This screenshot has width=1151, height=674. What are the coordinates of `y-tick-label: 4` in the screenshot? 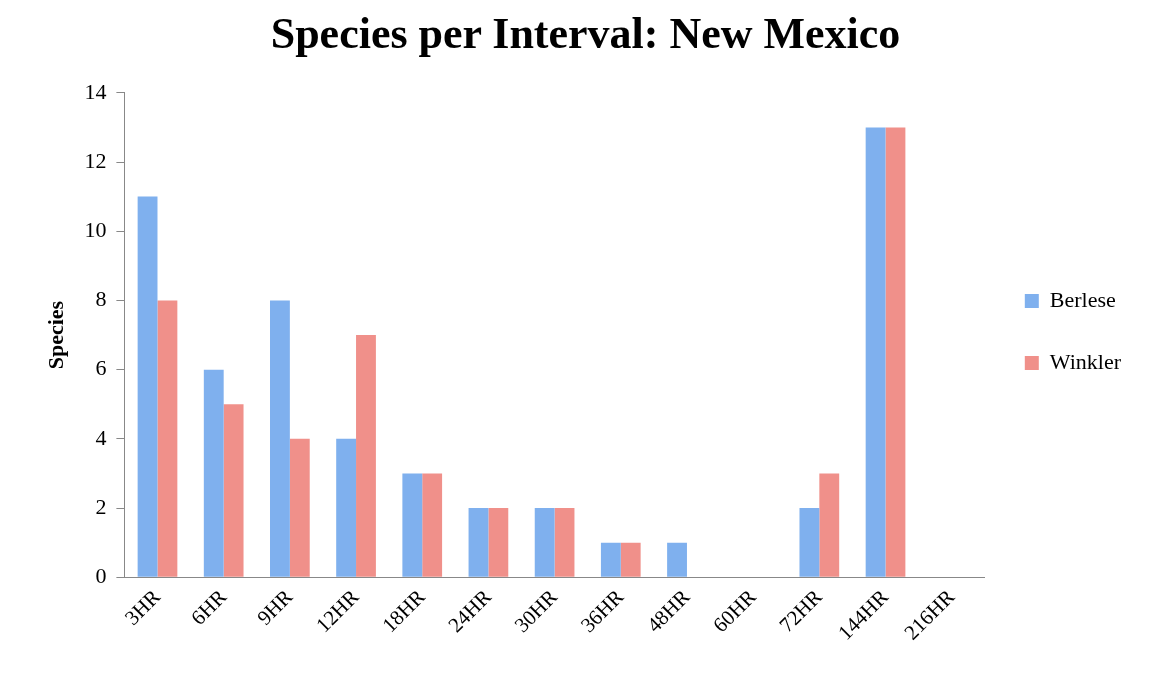 It's located at (101, 437).